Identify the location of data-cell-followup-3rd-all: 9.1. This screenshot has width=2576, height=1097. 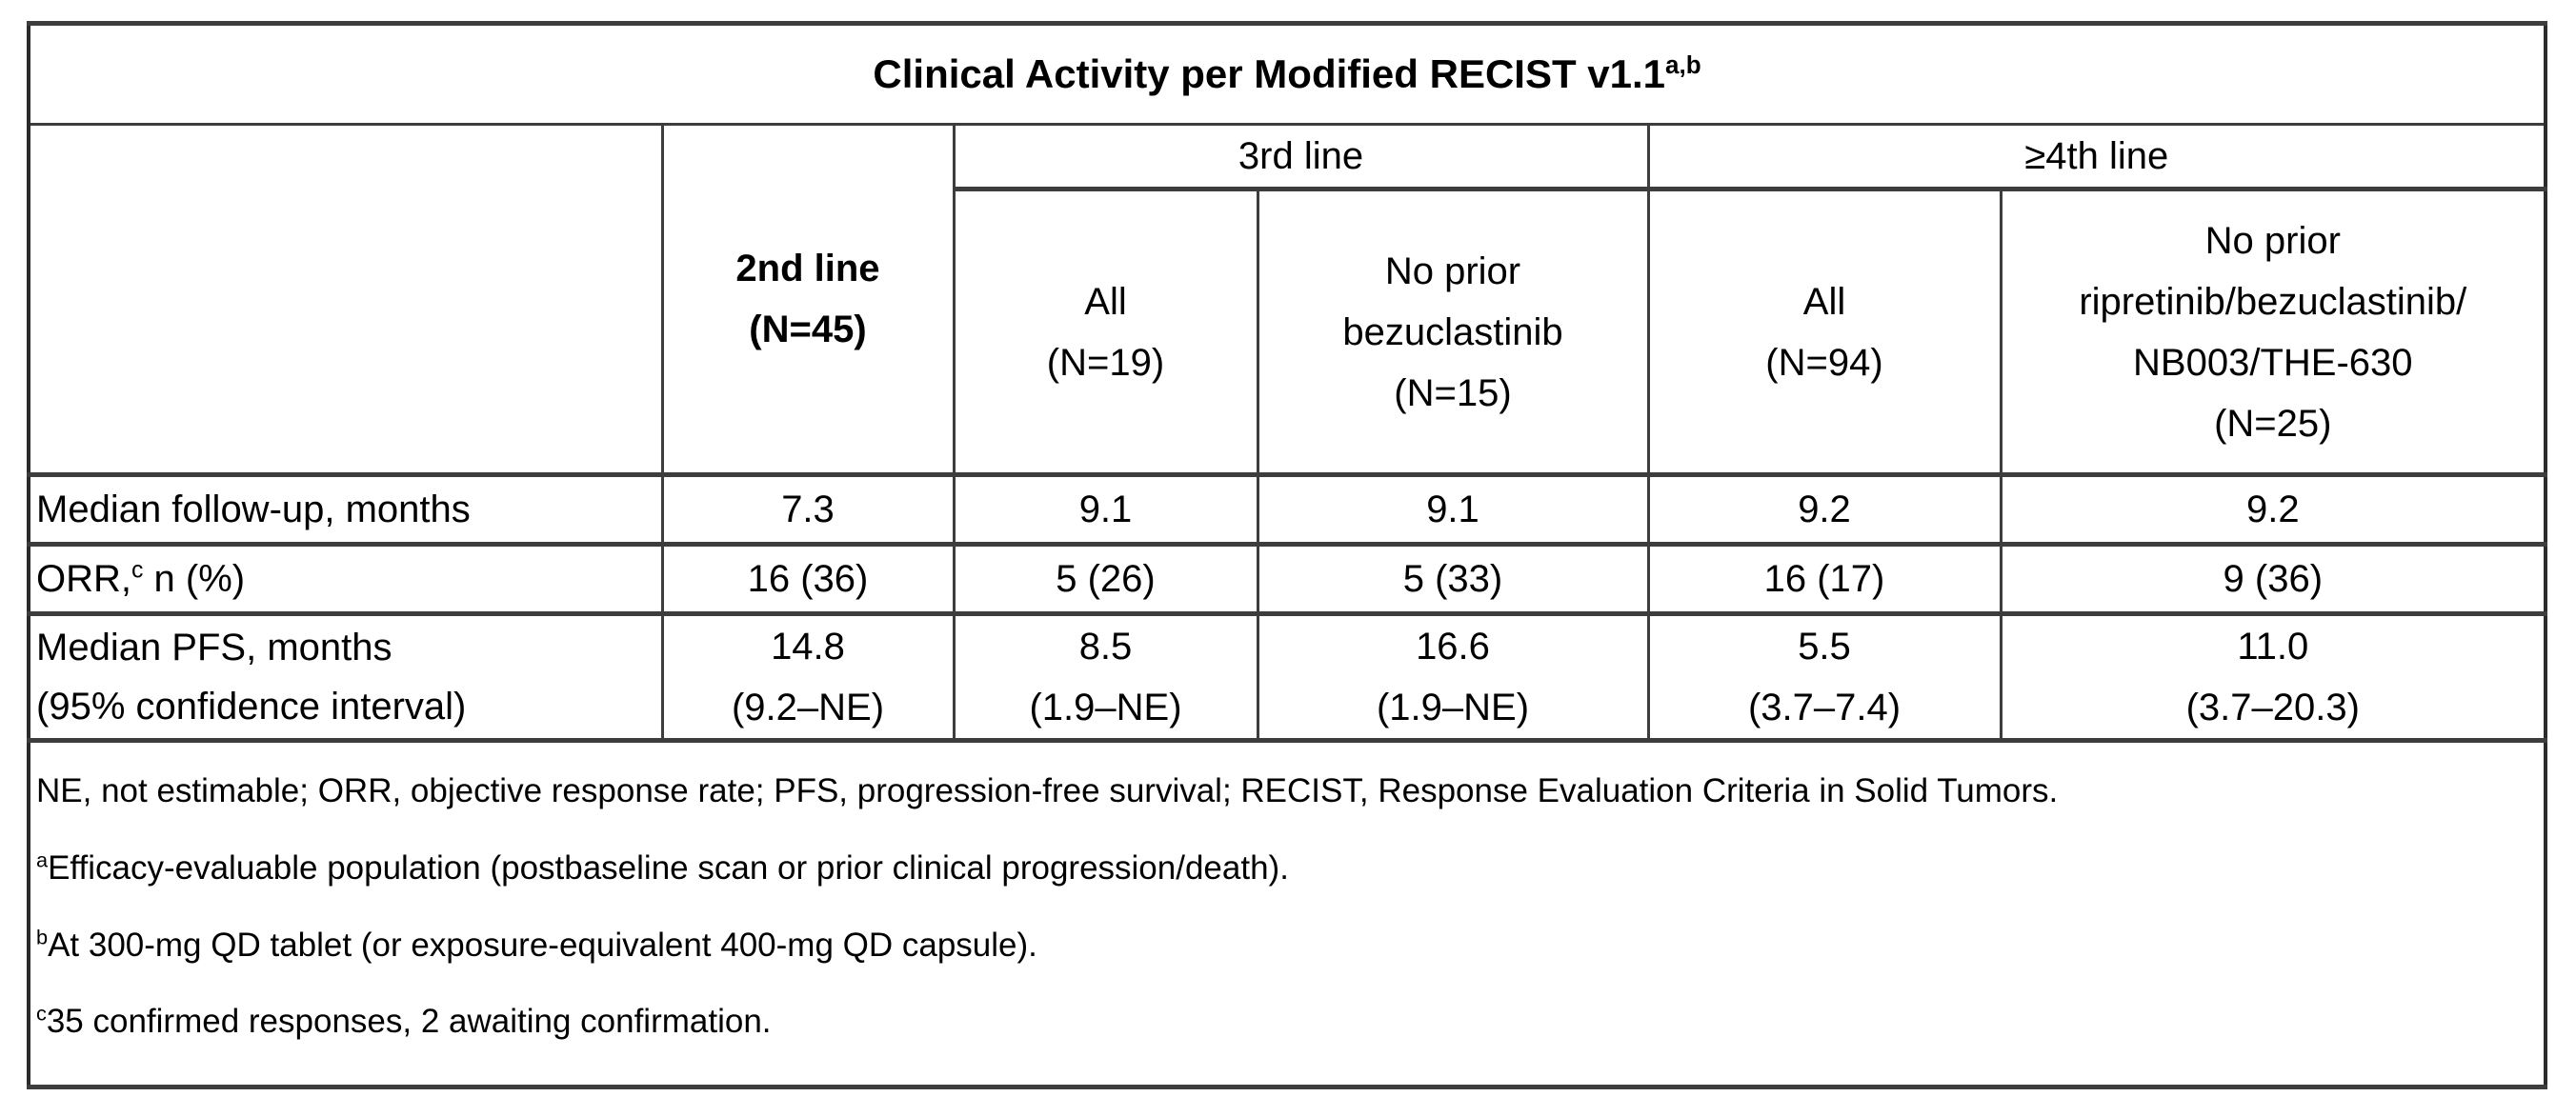
(1105, 509).